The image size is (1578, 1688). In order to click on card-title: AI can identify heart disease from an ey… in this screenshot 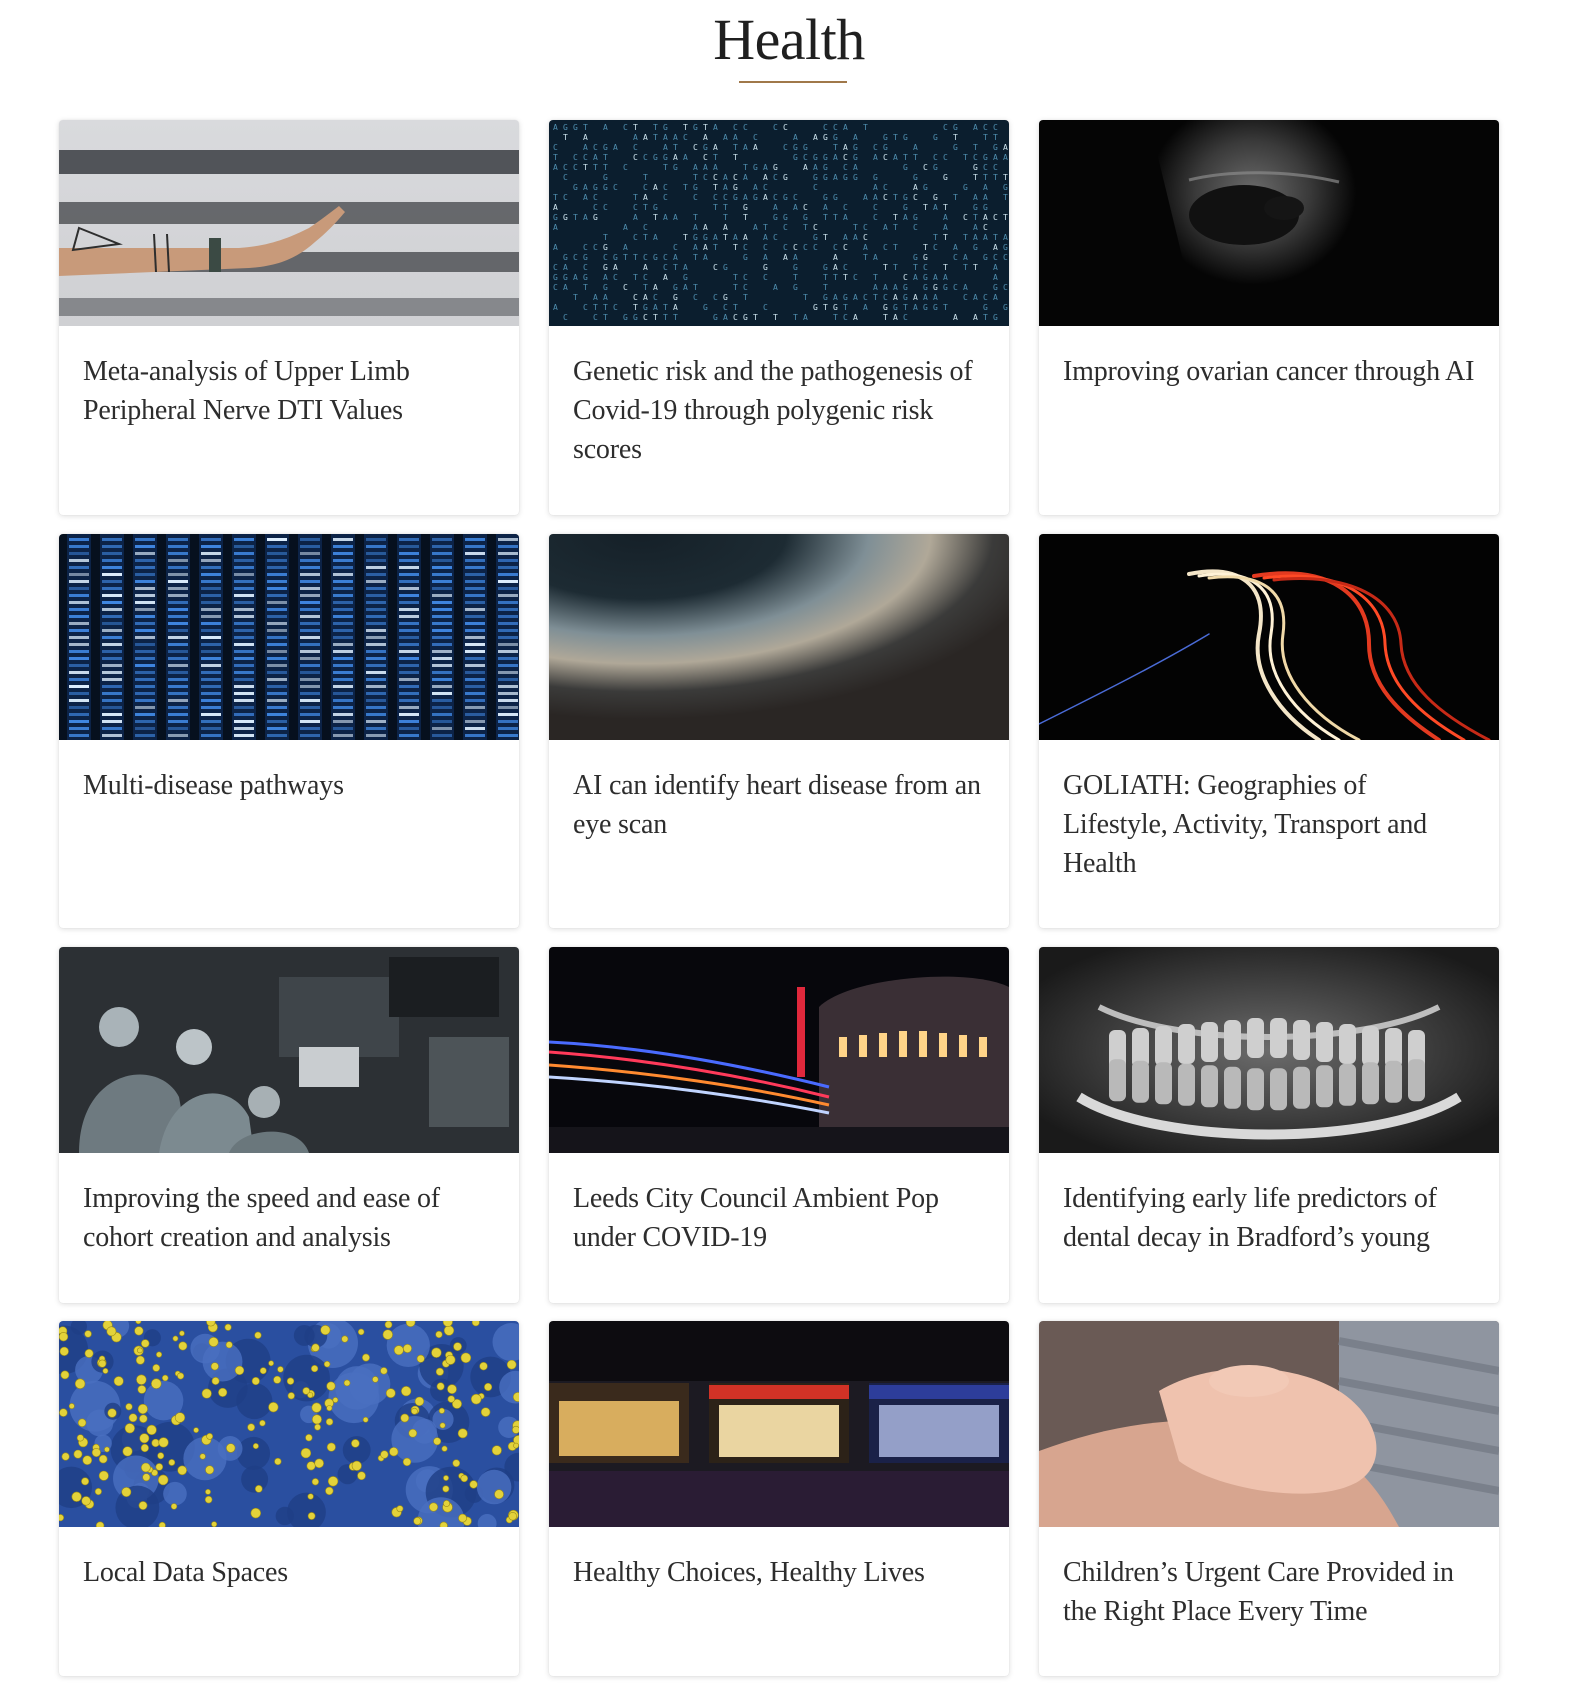, I will do `click(777, 805)`.